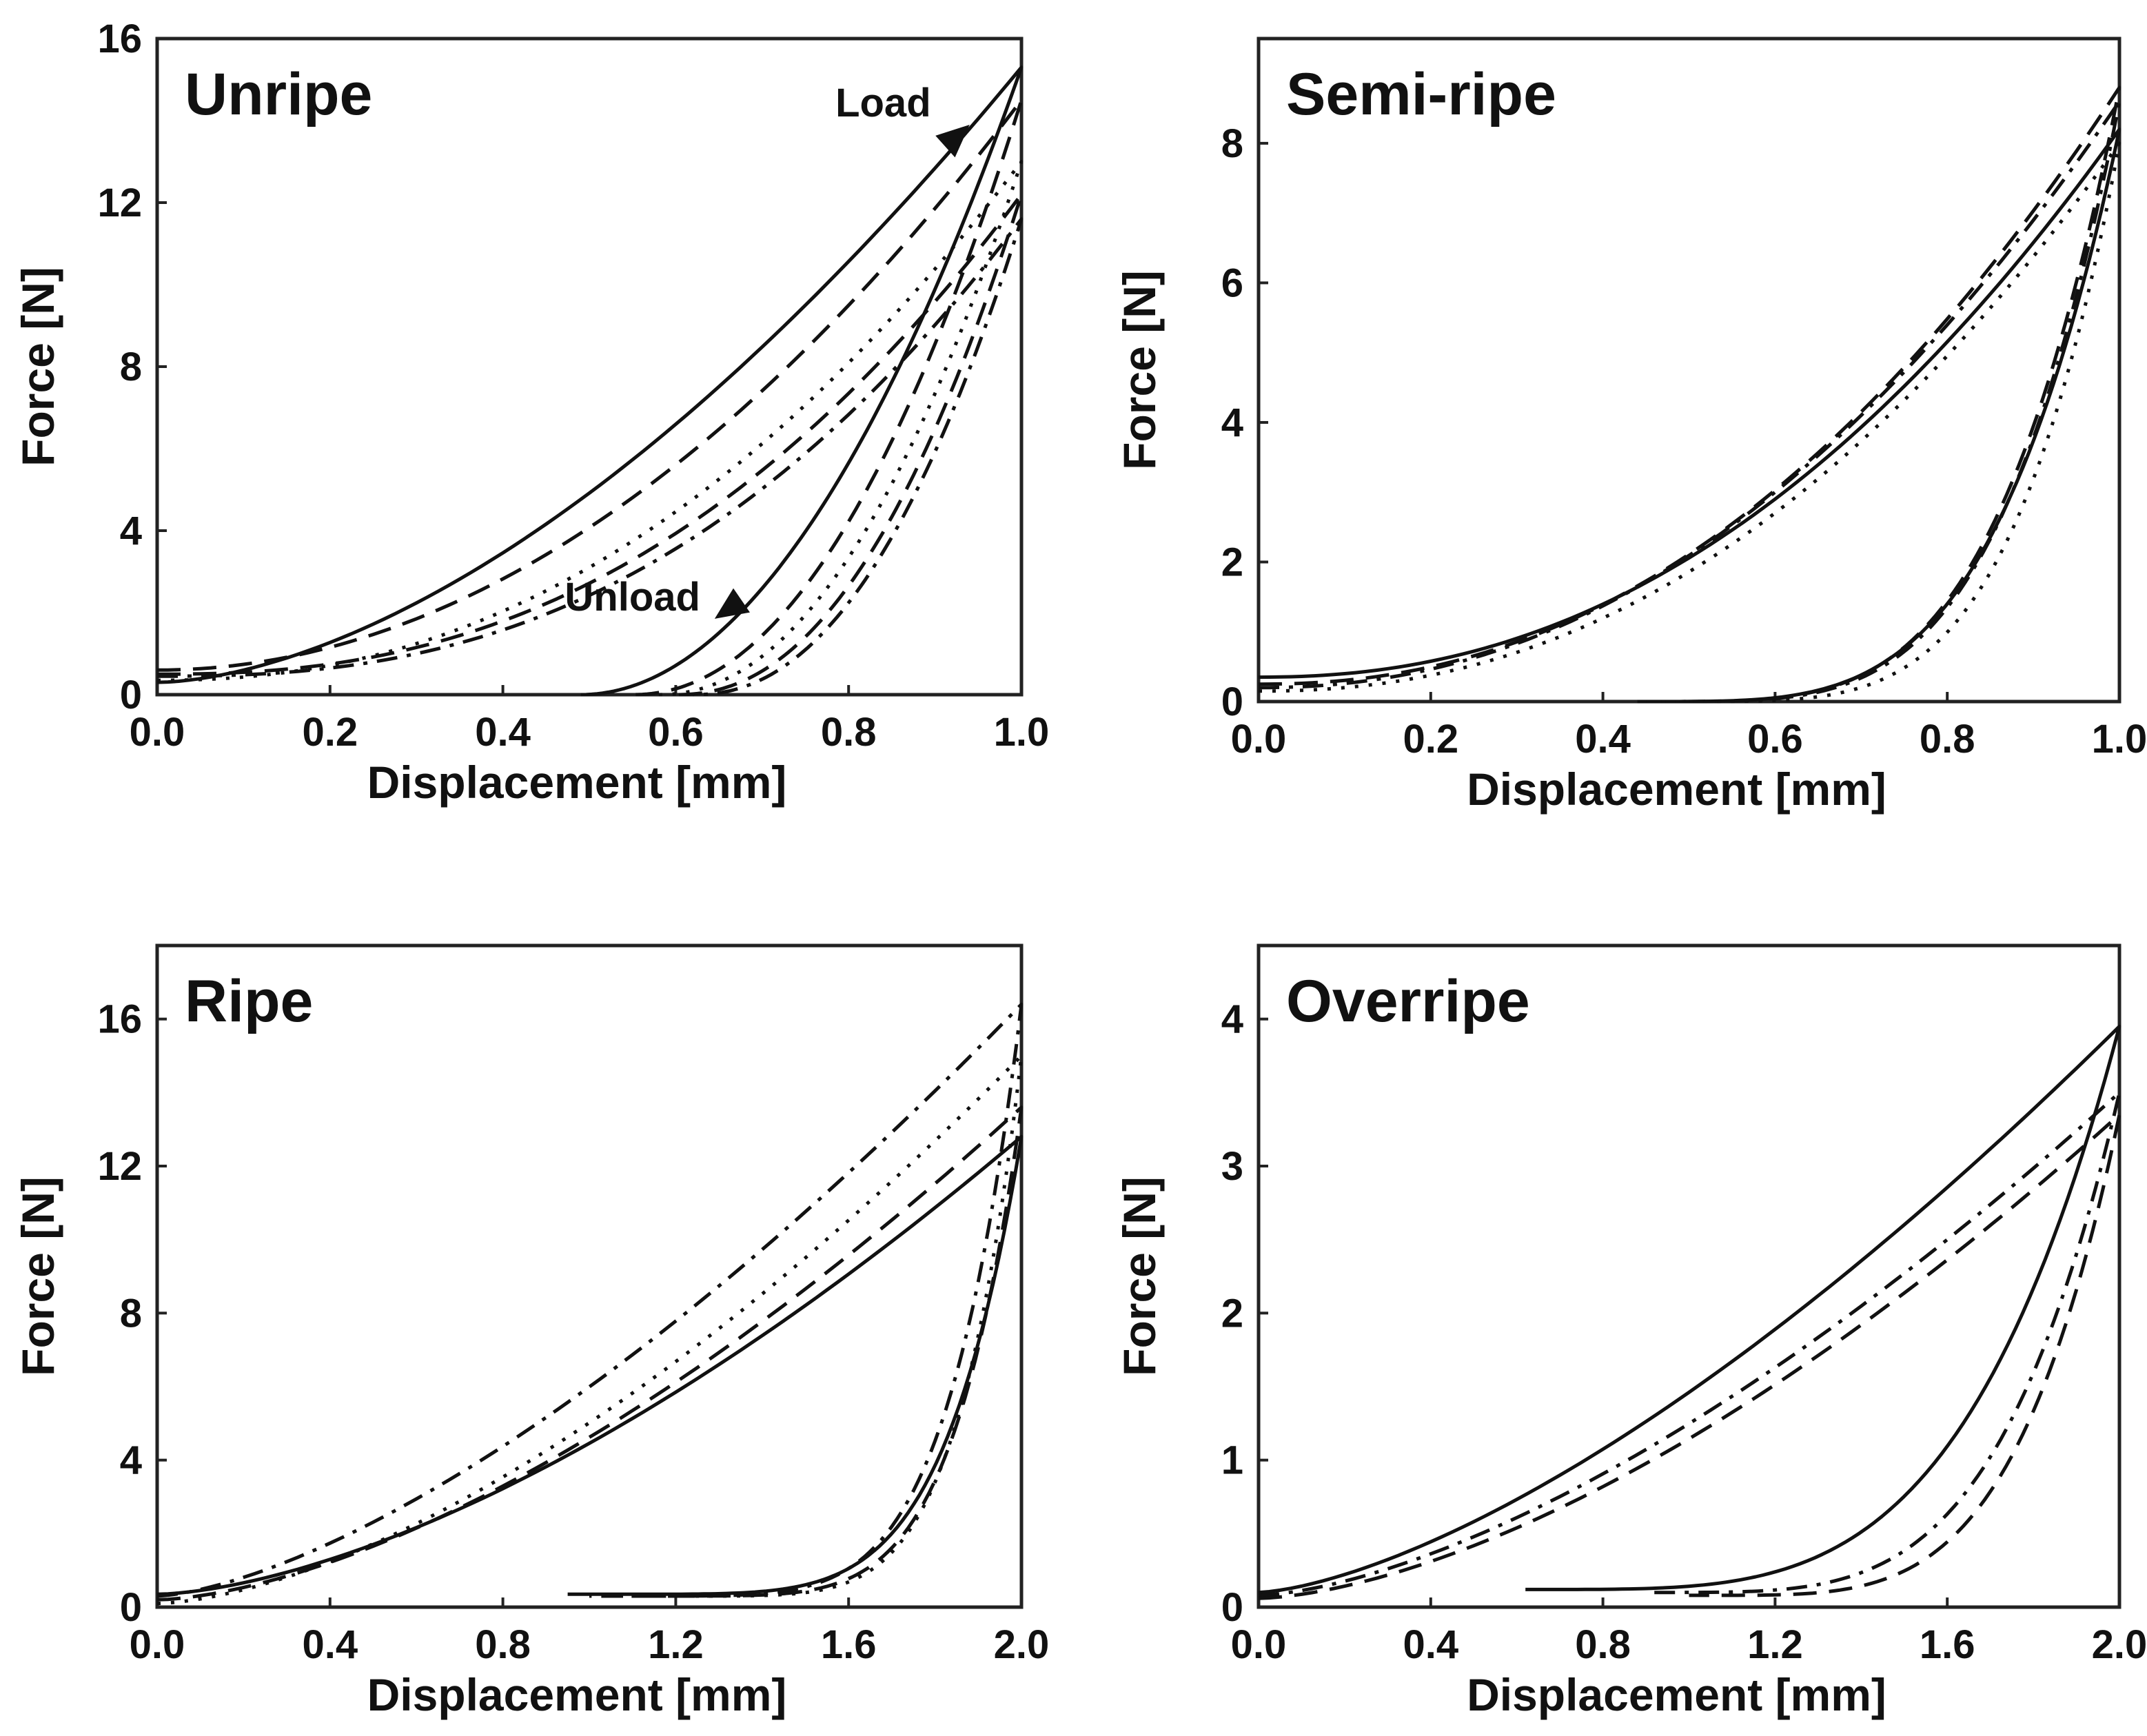 The height and width of the screenshot is (1736, 2147). I want to click on panel-1-annotation-2-label: Unload, so click(632, 597).